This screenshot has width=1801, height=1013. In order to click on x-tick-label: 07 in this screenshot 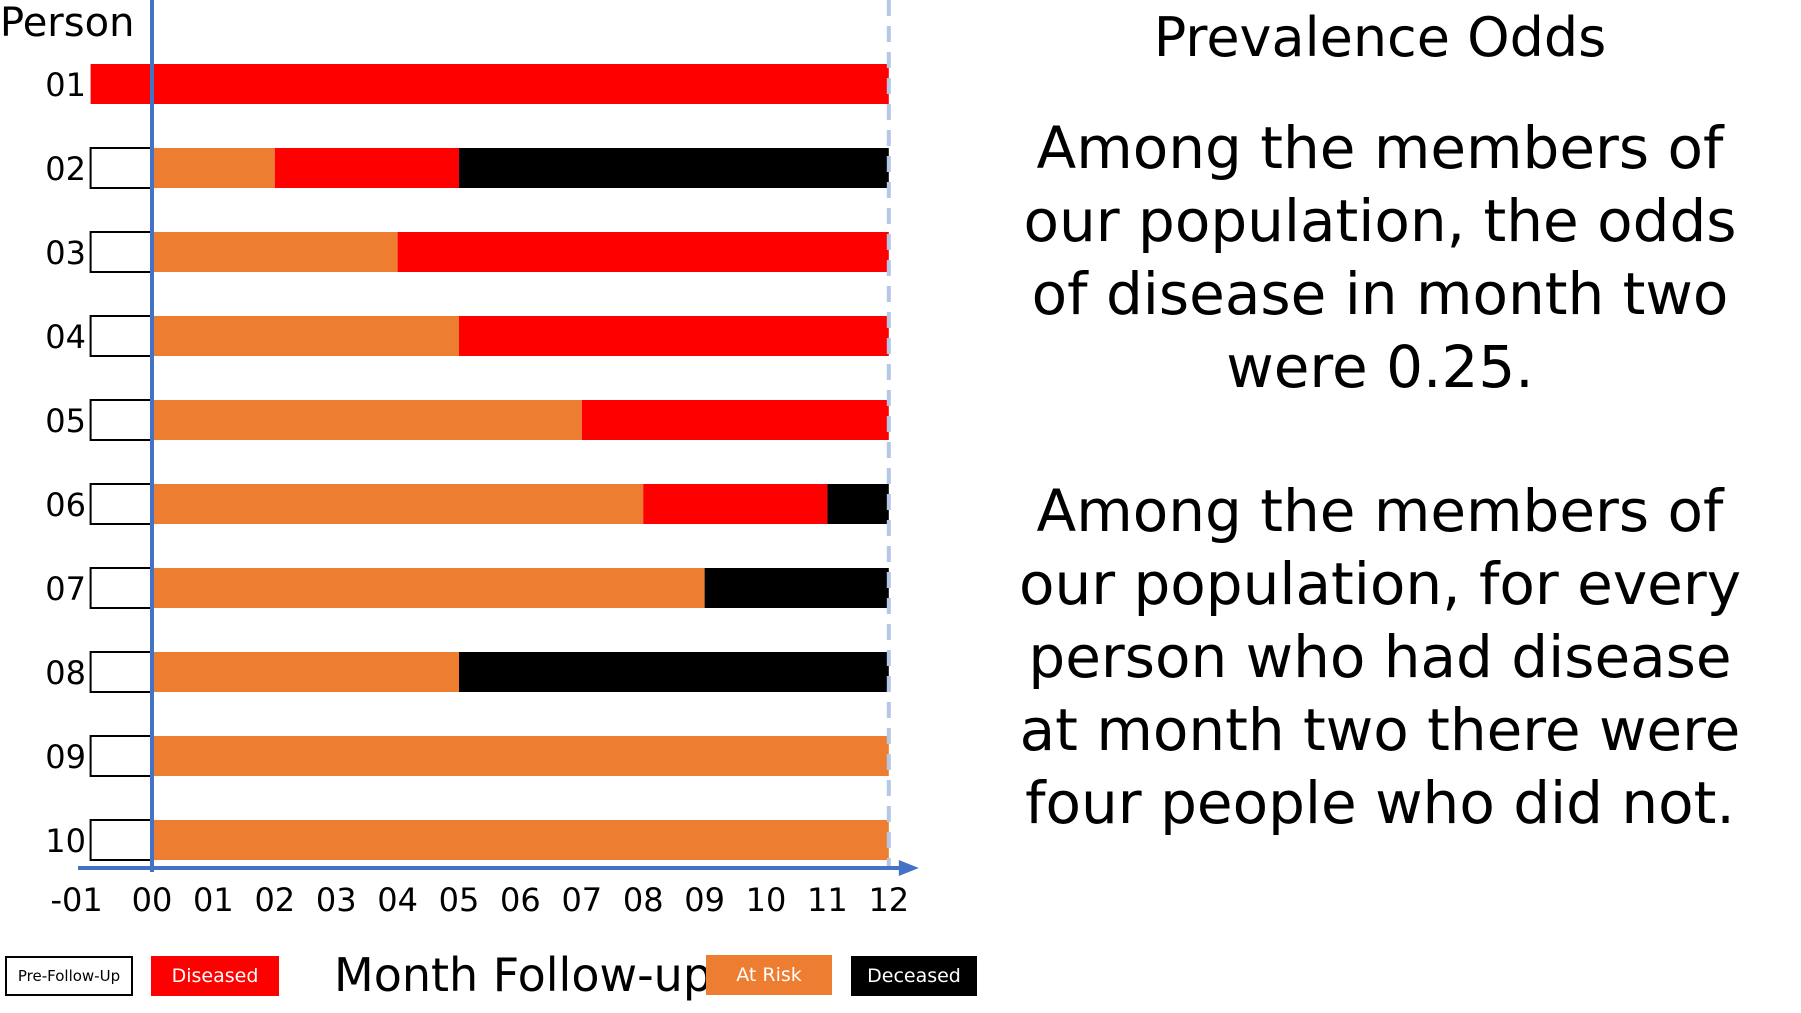, I will do `click(581, 900)`.